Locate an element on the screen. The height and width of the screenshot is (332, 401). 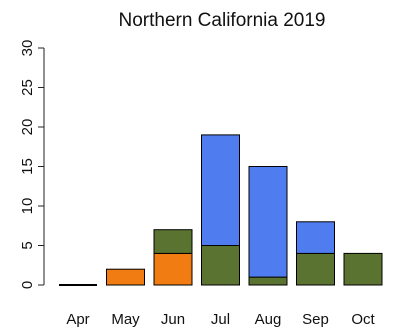
x-tick-label: Jul is located at coordinates (220, 319).